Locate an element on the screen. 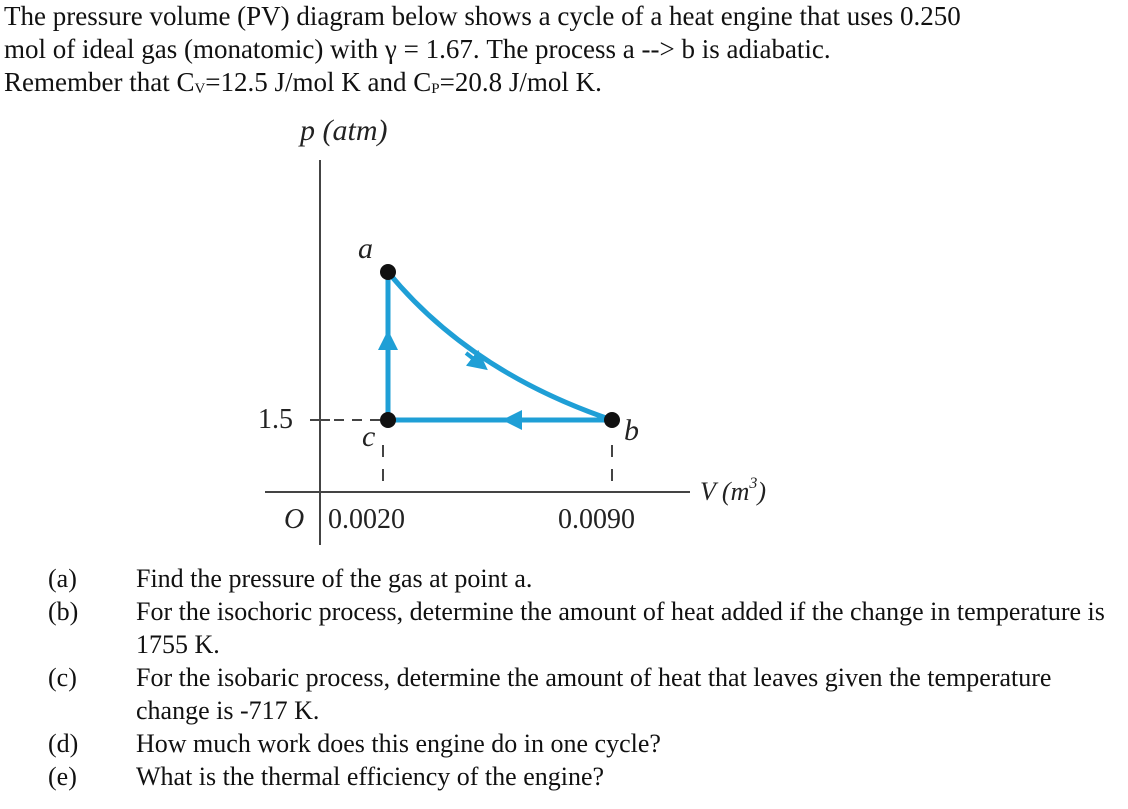 The width and height of the screenshot is (1128, 809). superscript: 3 is located at coordinates (752, 483).